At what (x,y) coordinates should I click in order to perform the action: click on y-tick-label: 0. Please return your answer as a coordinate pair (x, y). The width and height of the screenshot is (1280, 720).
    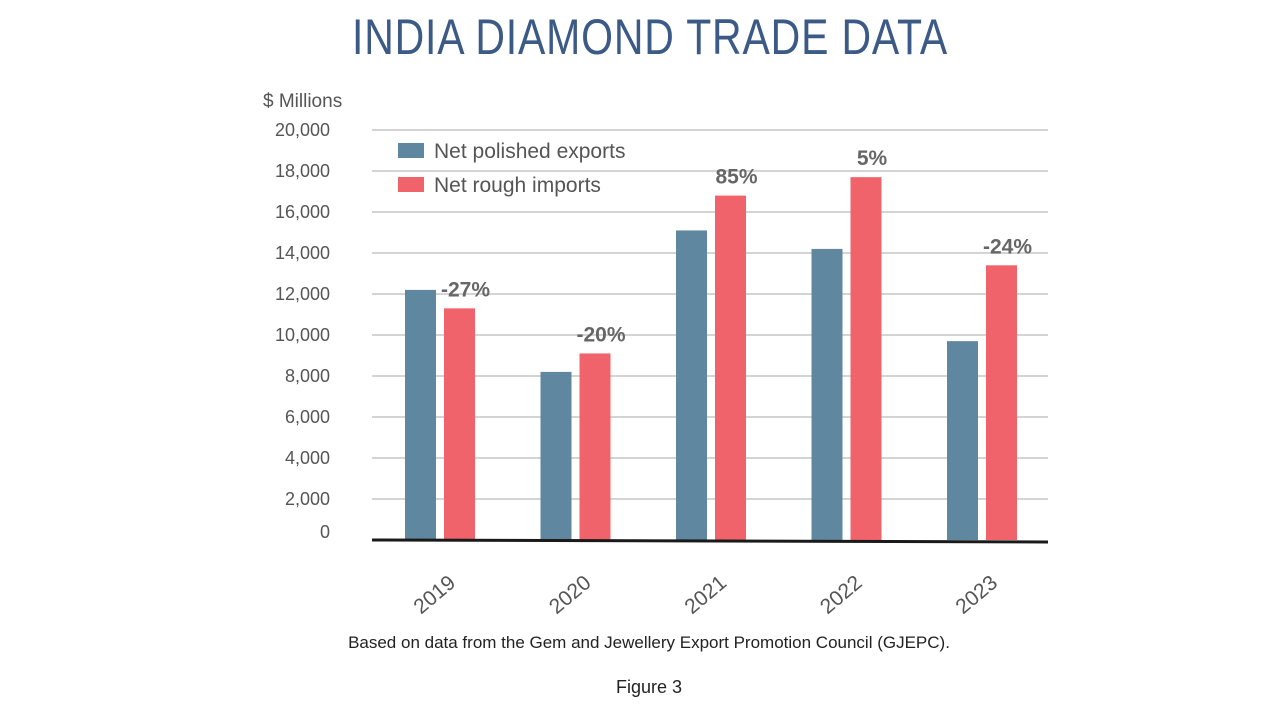
    Looking at the image, I should click on (325, 532).